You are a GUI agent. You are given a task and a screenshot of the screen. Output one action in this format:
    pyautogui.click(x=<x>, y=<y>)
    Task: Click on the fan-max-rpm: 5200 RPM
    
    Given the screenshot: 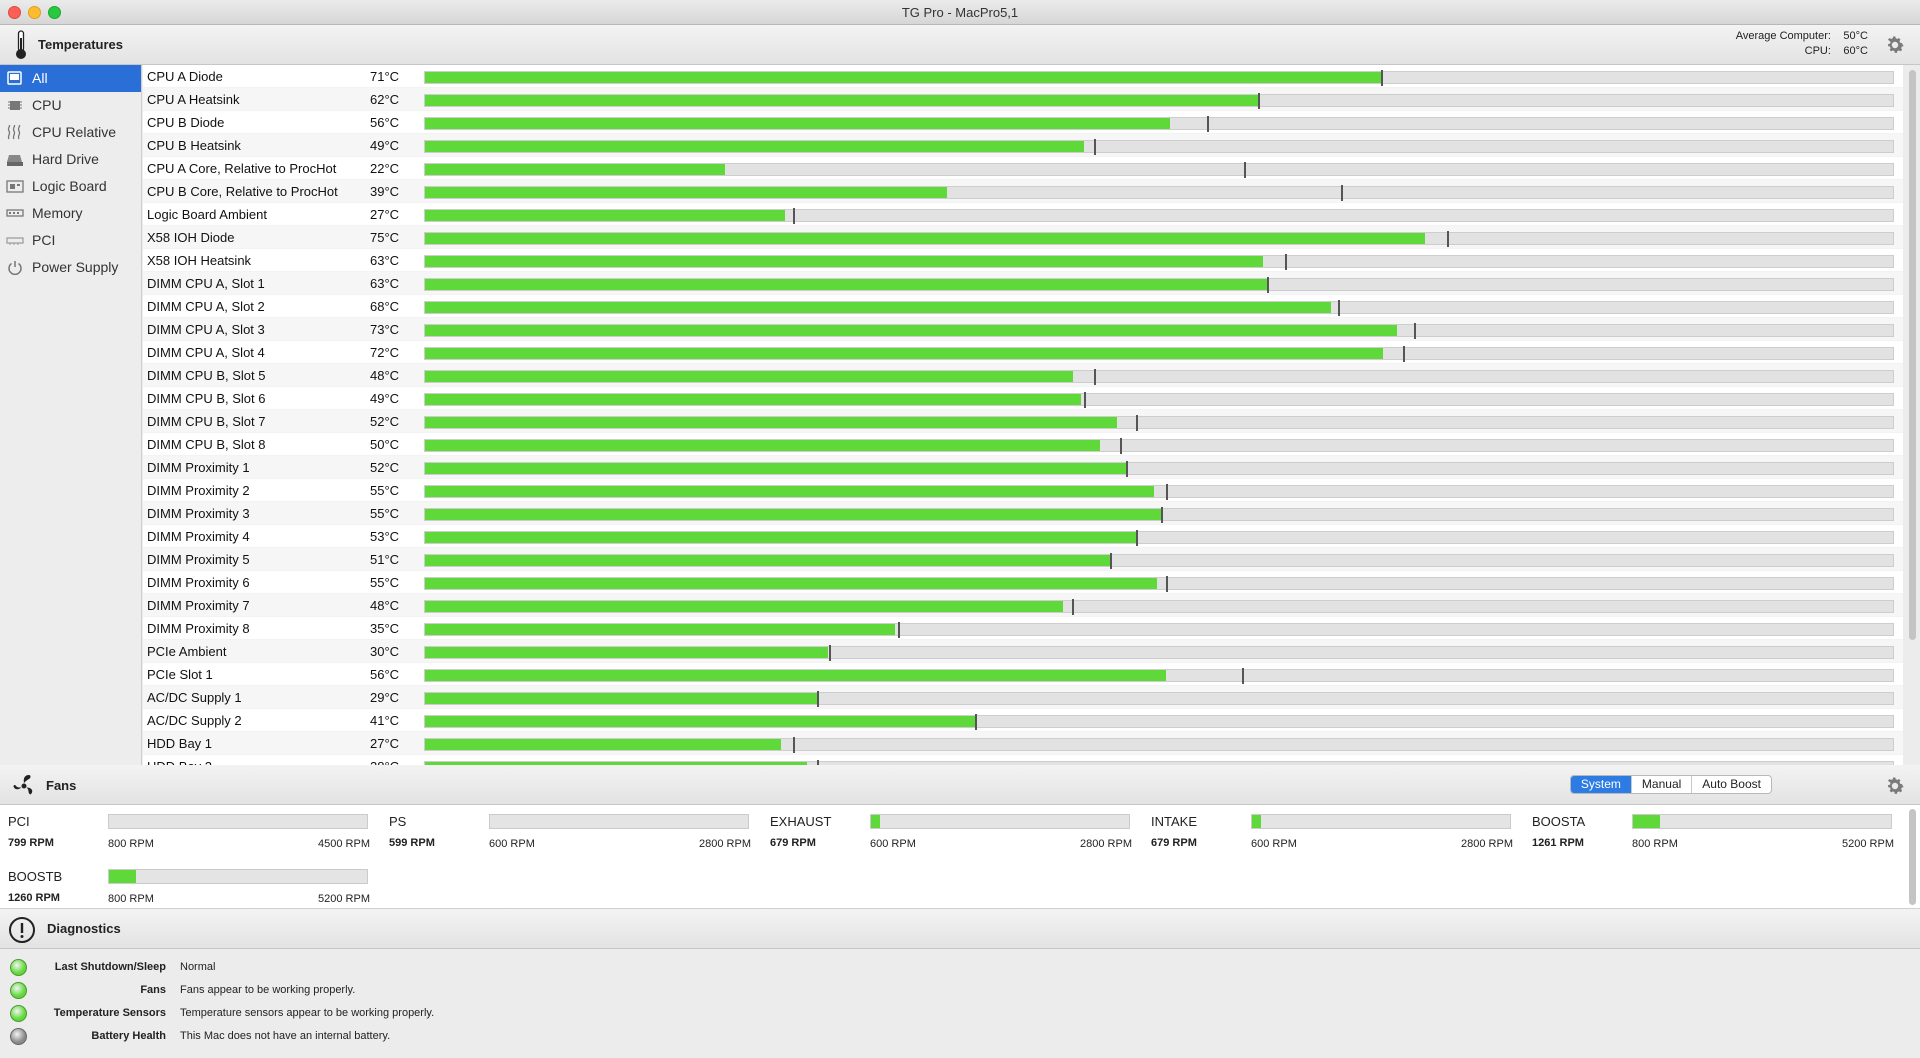 What is the action you would take?
    pyautogui.click(x=1868, y=844)
    